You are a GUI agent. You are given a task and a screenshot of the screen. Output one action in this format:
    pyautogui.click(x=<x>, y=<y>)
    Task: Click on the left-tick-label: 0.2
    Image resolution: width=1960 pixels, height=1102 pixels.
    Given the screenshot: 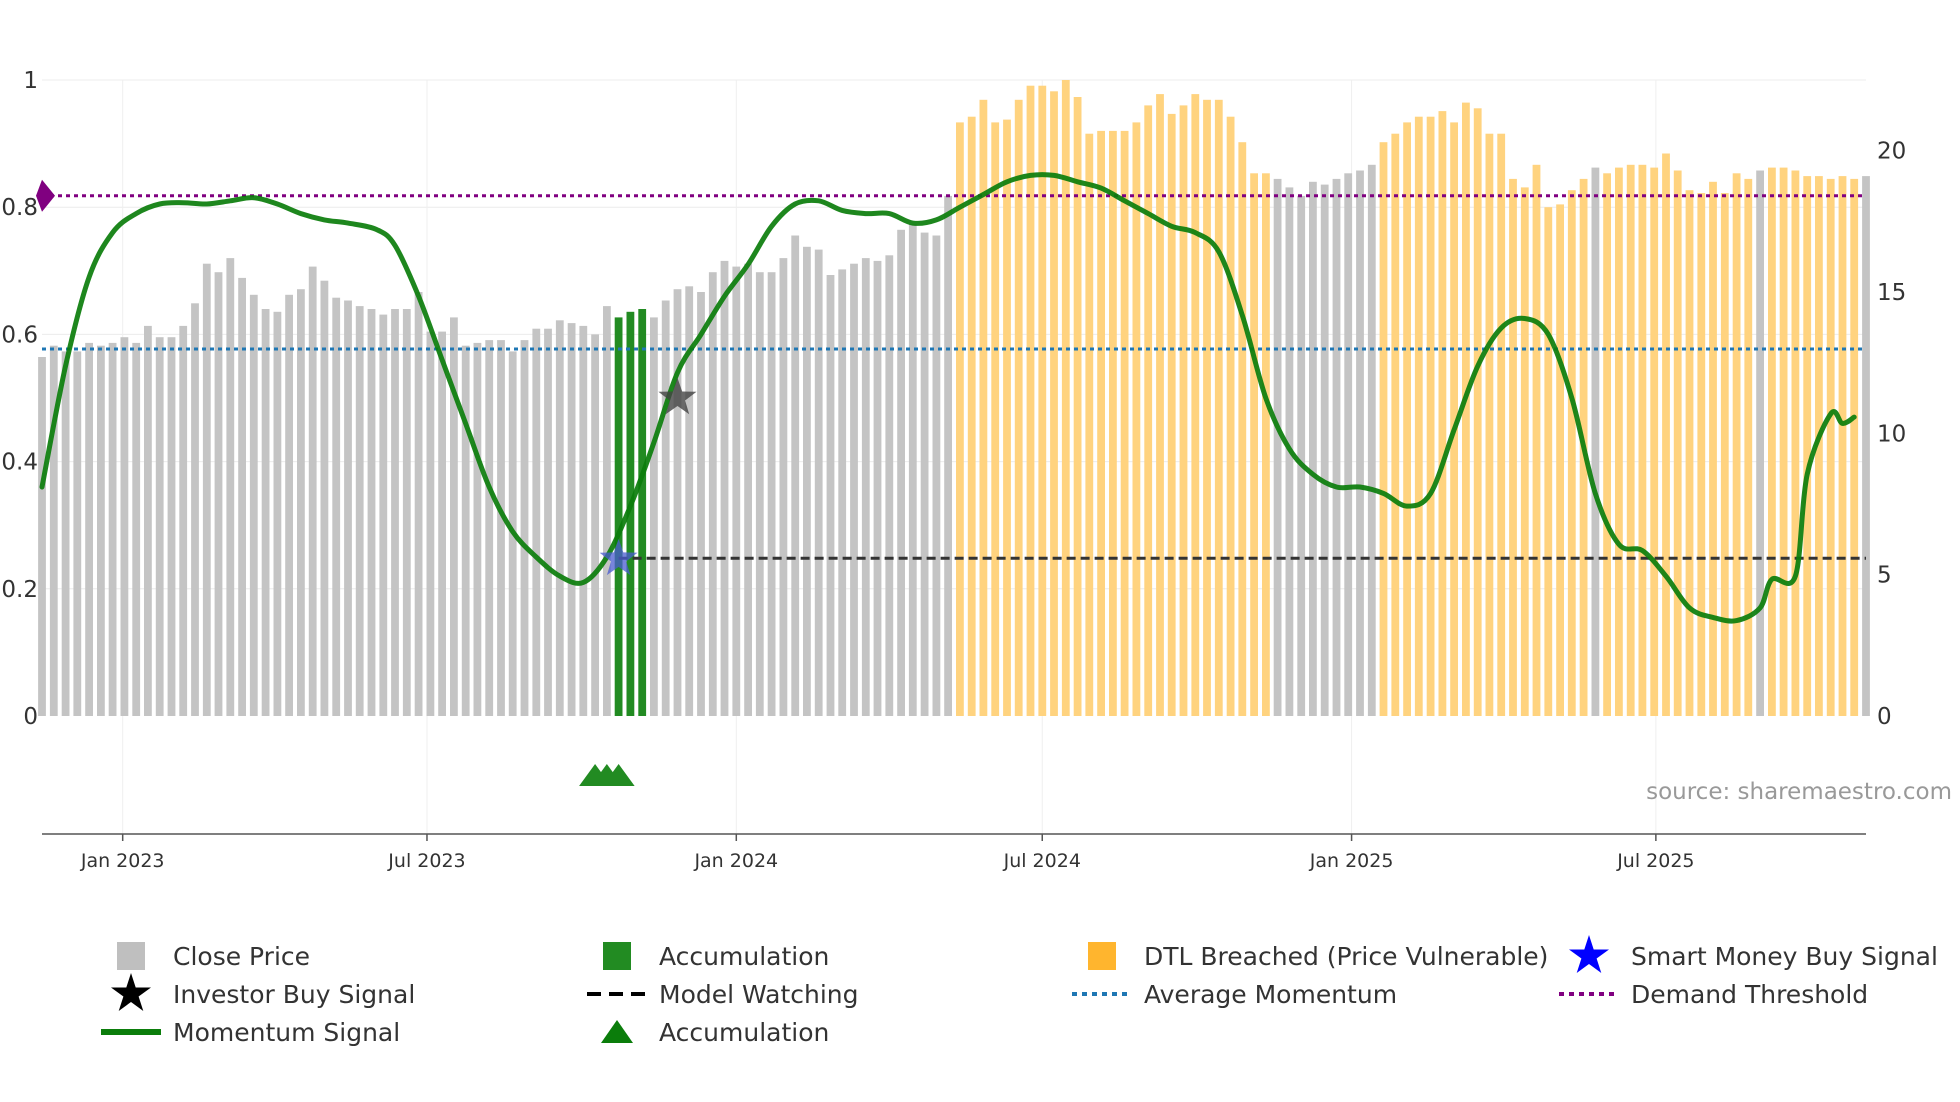 What is the action you would take?
    pyautogui.click(x=19, y=590)
    